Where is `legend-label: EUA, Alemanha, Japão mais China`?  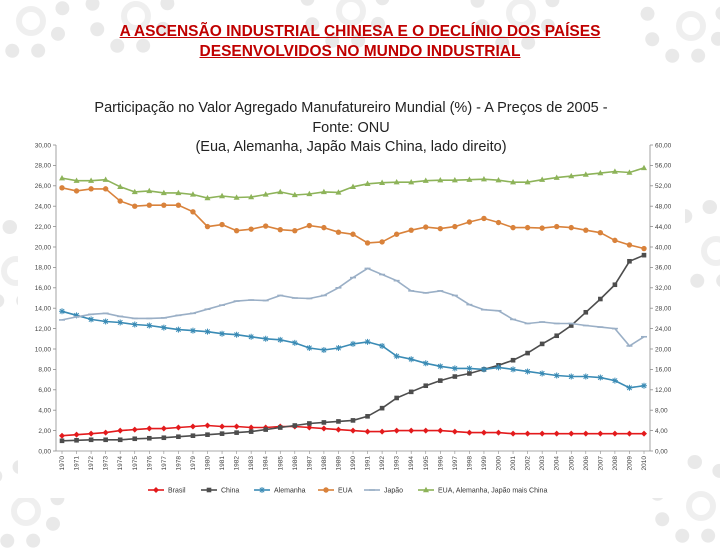 legend-label: EUA, Alemanha, Japão mais China is located at coordinates (492, 491).